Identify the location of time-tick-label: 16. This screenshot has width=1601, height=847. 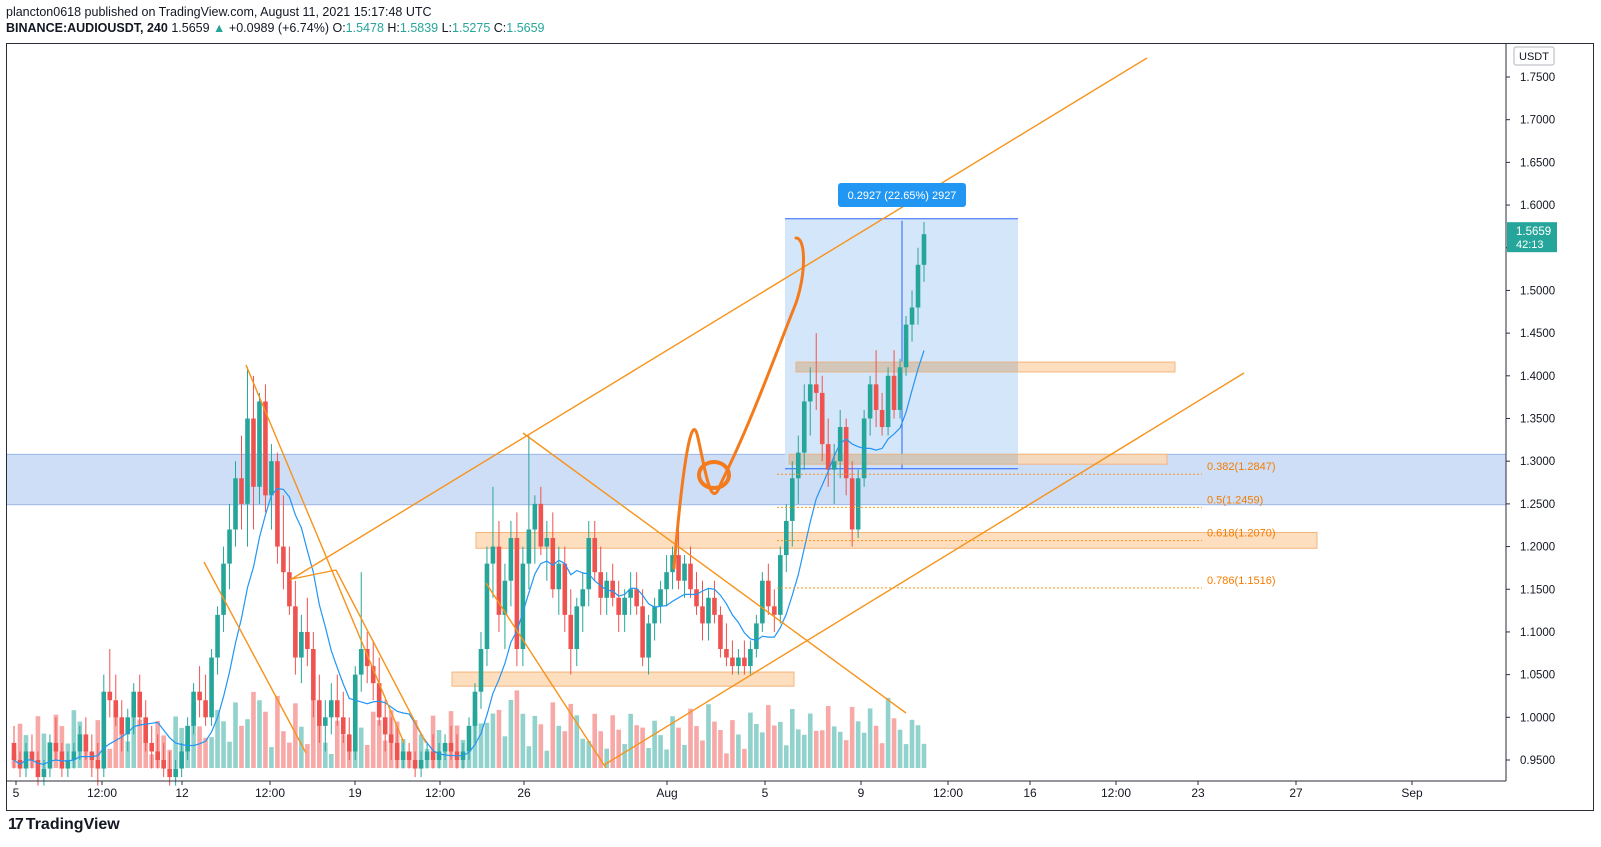
(1030, 793).